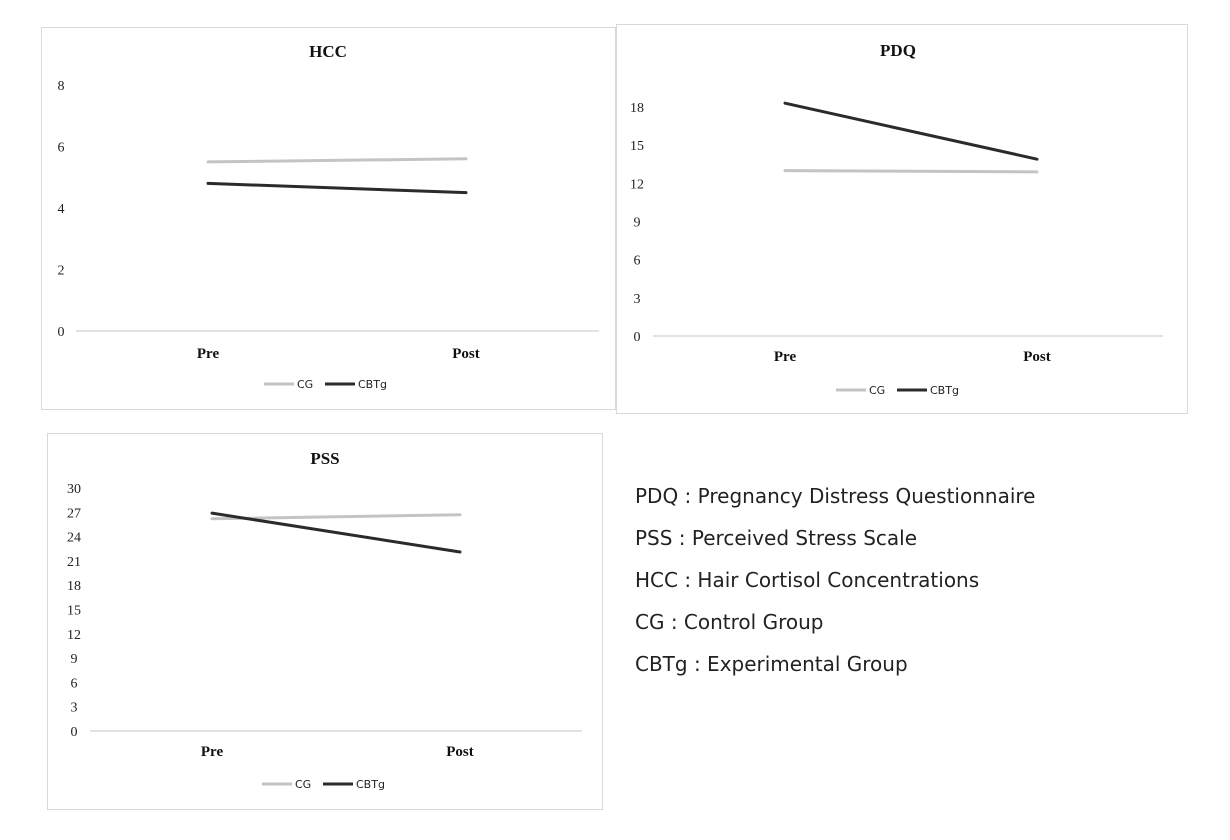 The image size is (1230, 840). I want to click on pdq-y-tick-label: 18, so click(637, 108).